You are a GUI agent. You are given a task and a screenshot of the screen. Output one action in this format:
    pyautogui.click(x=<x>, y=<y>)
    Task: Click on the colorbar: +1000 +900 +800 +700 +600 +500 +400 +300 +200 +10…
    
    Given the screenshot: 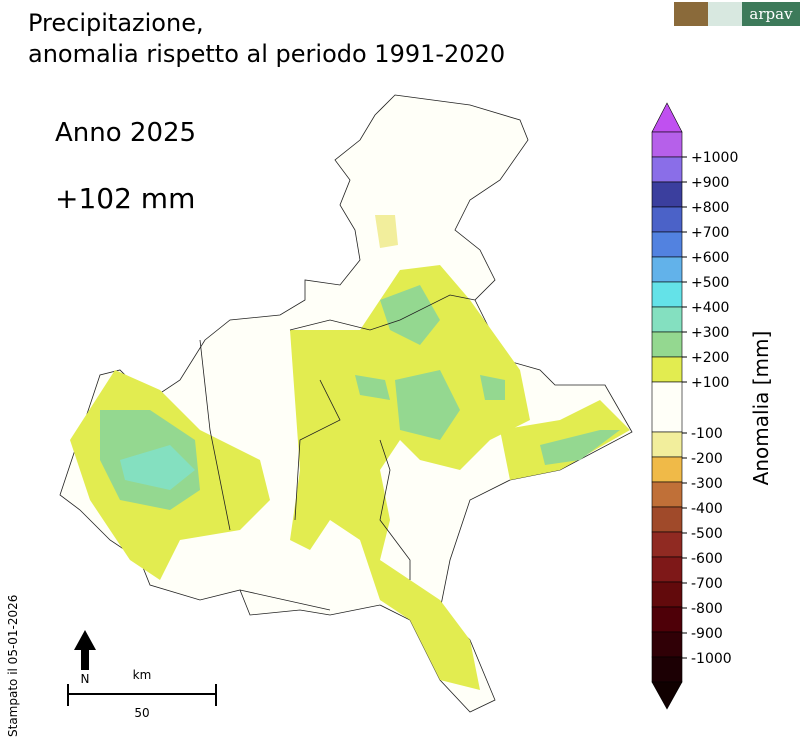 What is the action you would take?
    pyautogui.click(x=694, y=406)
    